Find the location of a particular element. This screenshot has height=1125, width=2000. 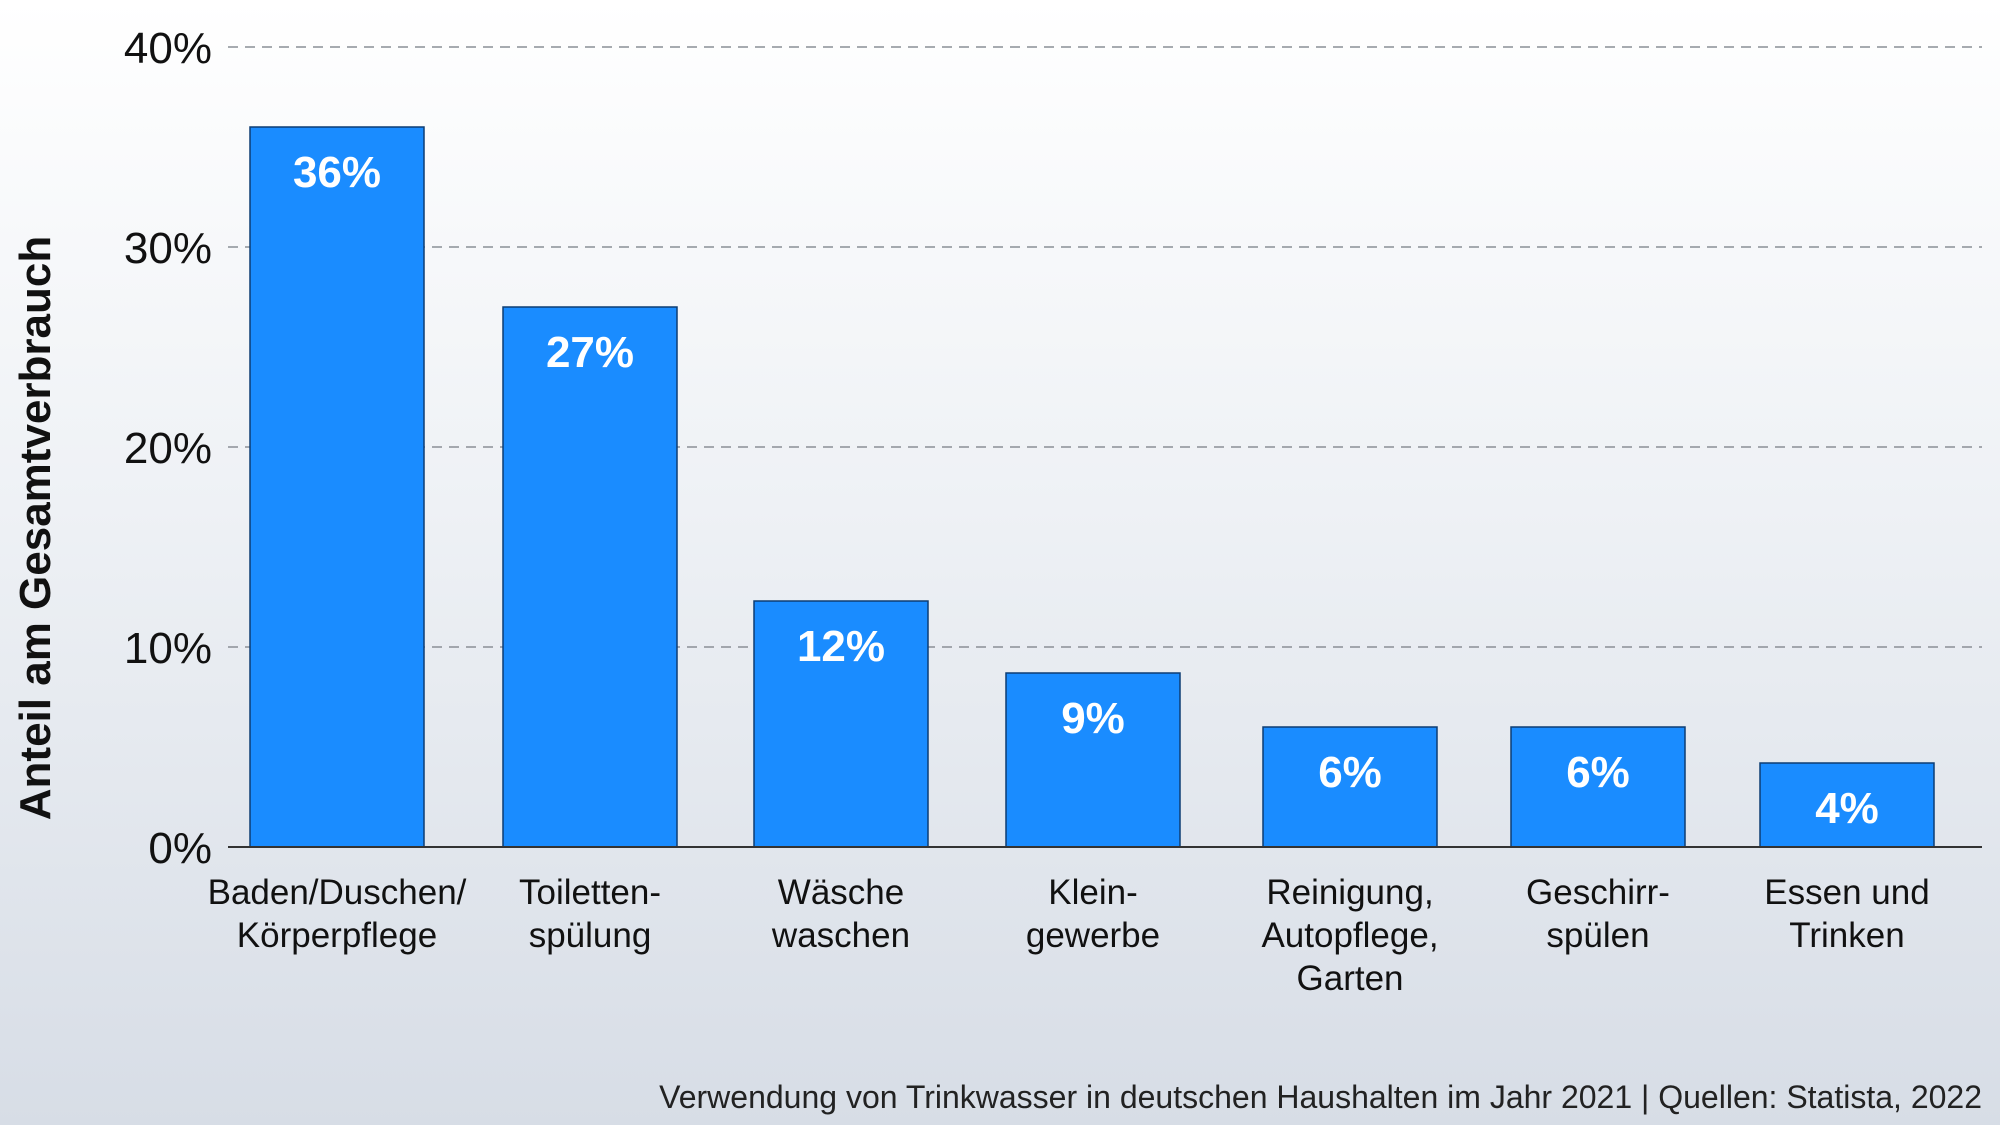

x-category-label-line: Klein- is located at coordinates (1092, 892).